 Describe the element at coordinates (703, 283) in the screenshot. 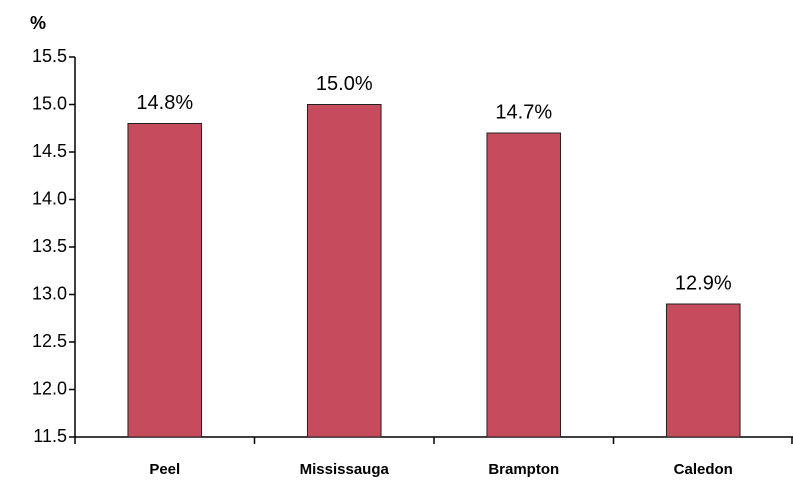

I see `data-label: 12.9%` at that location.